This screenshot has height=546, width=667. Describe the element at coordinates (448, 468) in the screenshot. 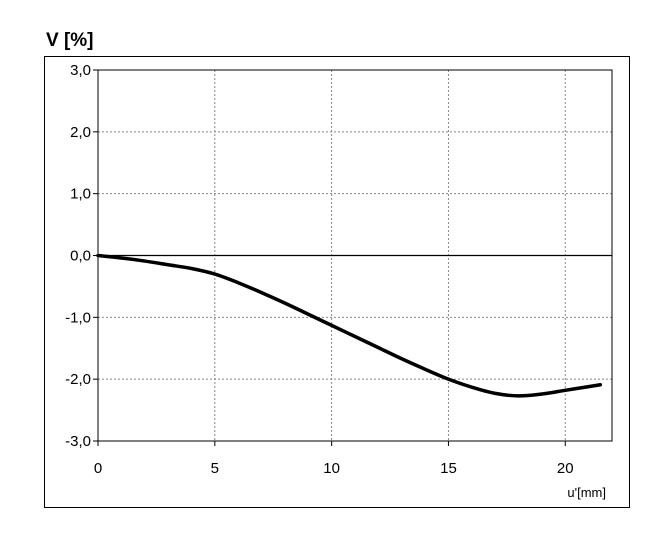

I see `x-tick-label: 15` at that location.